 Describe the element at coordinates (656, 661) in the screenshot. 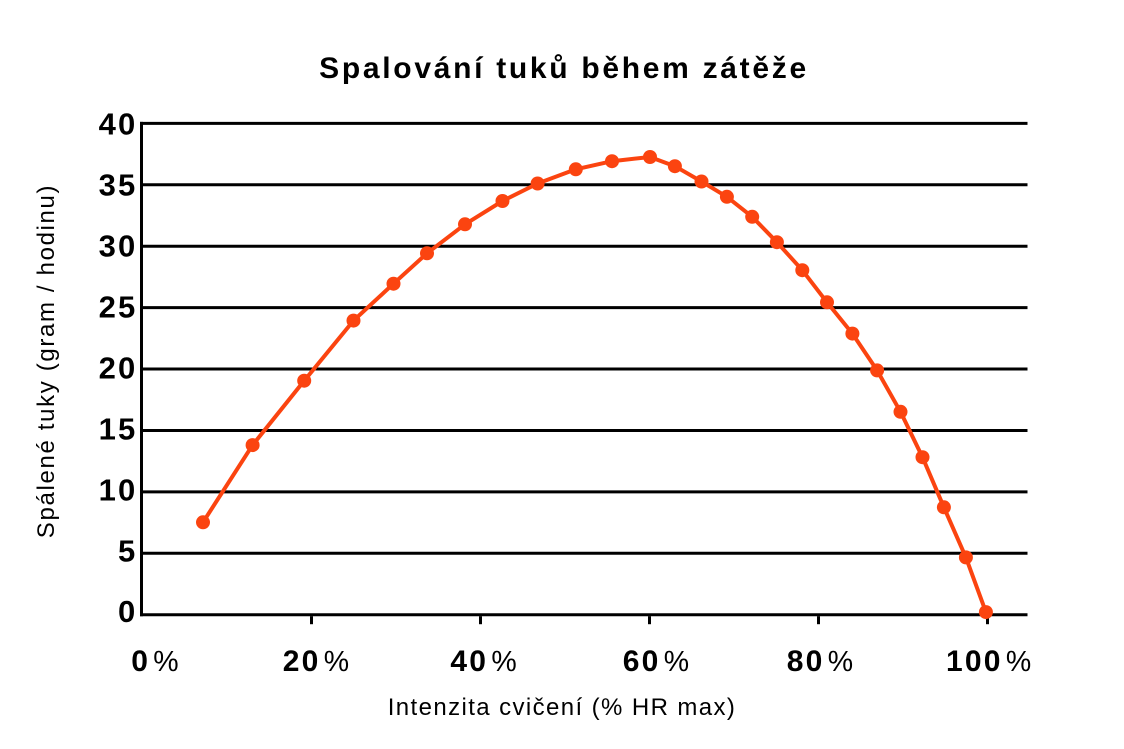

I see `svg-text: 60%` at that location.